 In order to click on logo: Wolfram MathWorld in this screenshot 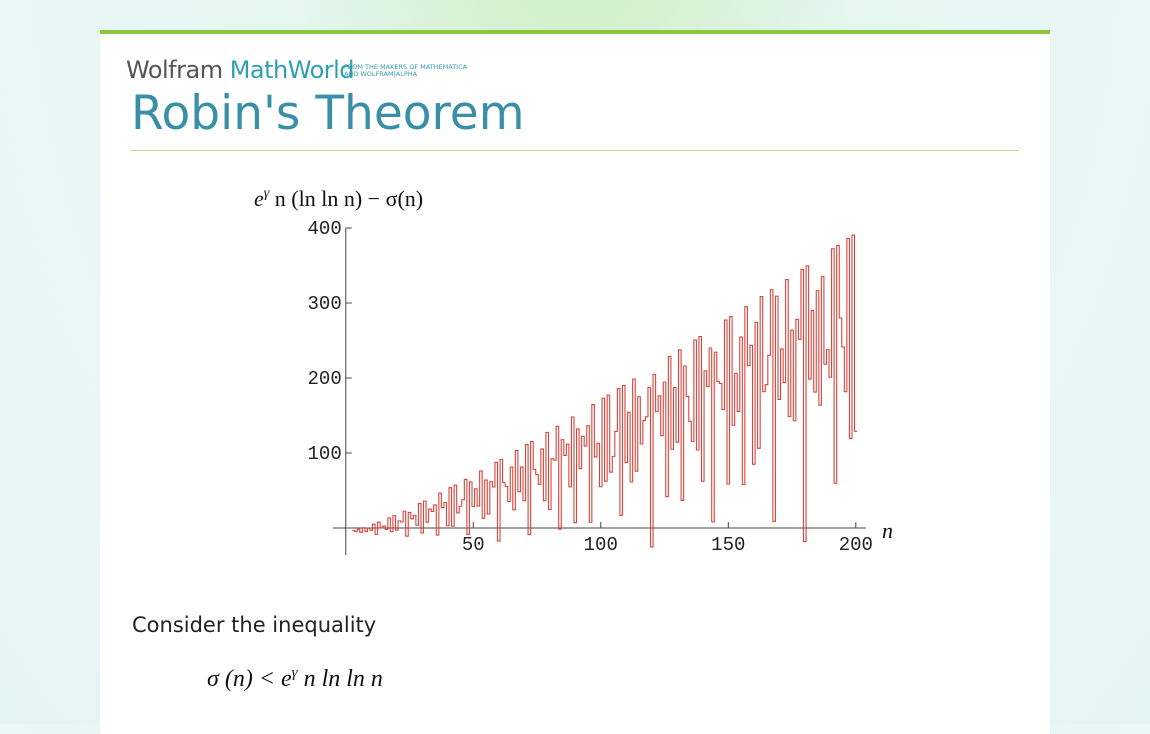, I will do `click(240, 70)`.